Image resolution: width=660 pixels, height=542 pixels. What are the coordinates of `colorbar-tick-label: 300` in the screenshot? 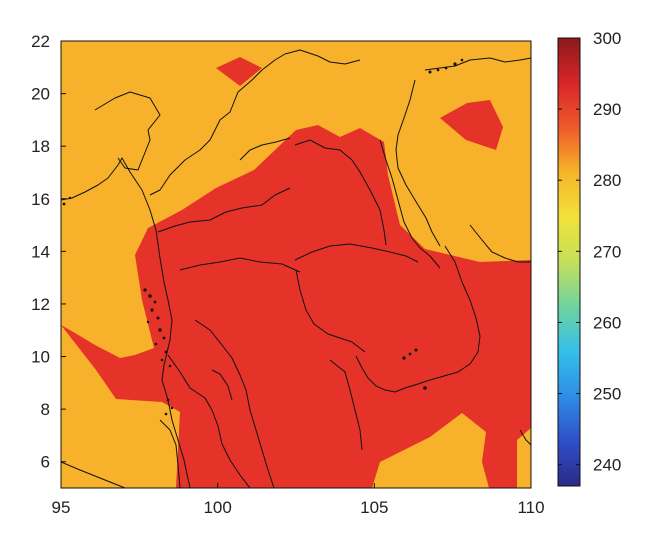 It's located at (607, 38).